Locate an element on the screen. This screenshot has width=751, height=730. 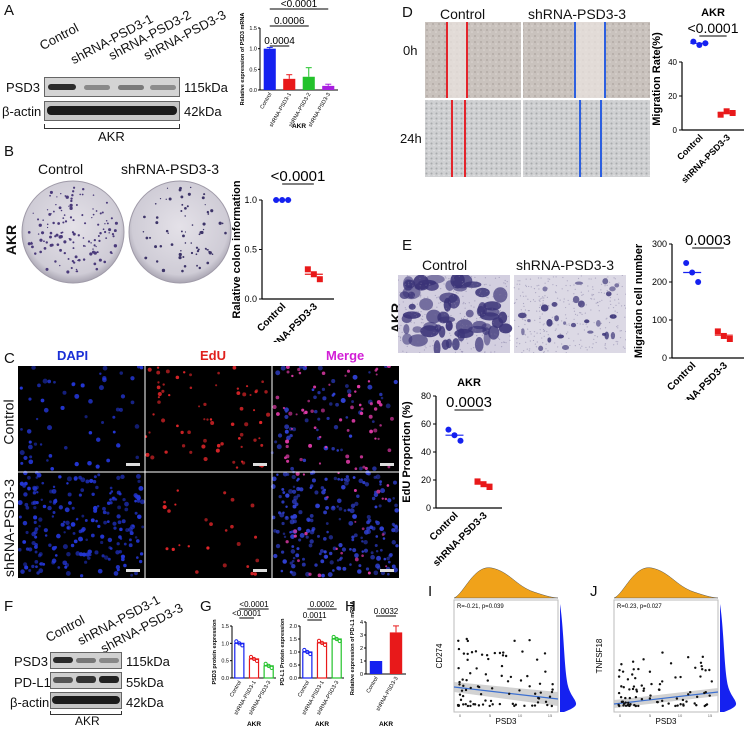
panel-letter-c: C is located at coordinates (9, 358).